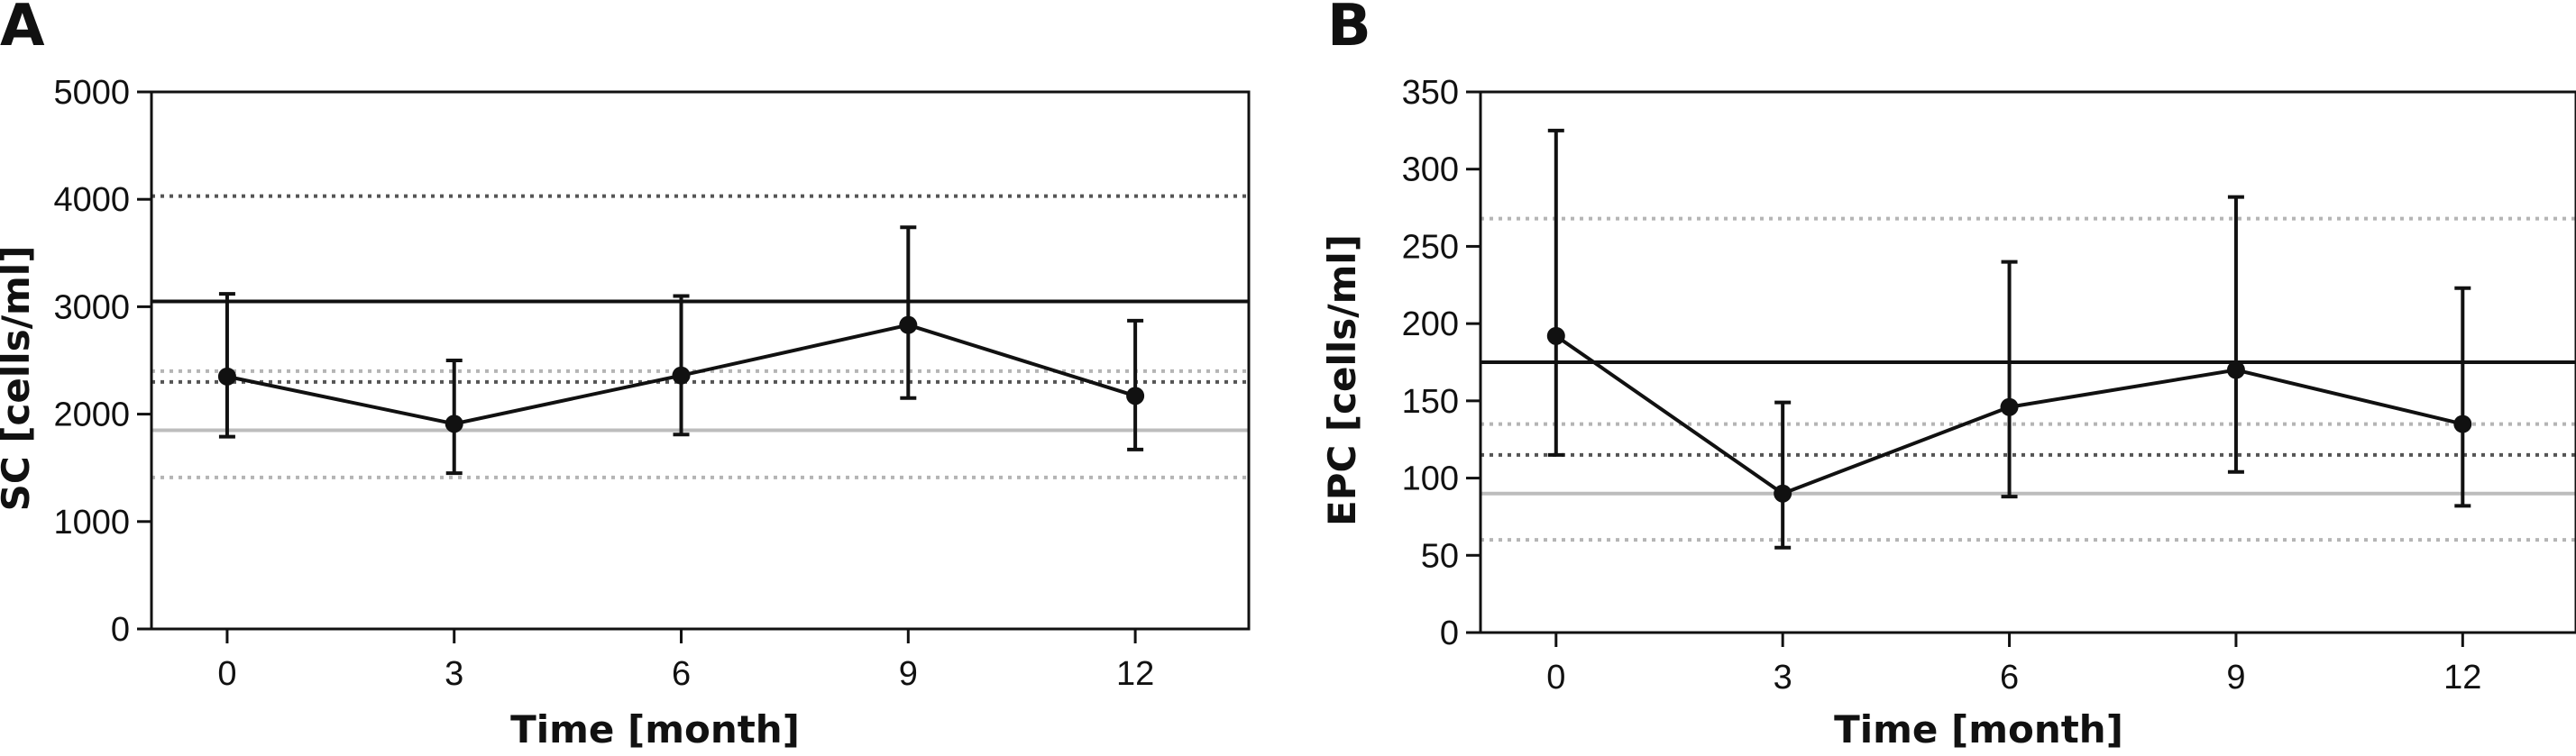 The height and width of the screenshot is (756, 2576). I want to click on y-tick-label: 250, so click(1430, 247).